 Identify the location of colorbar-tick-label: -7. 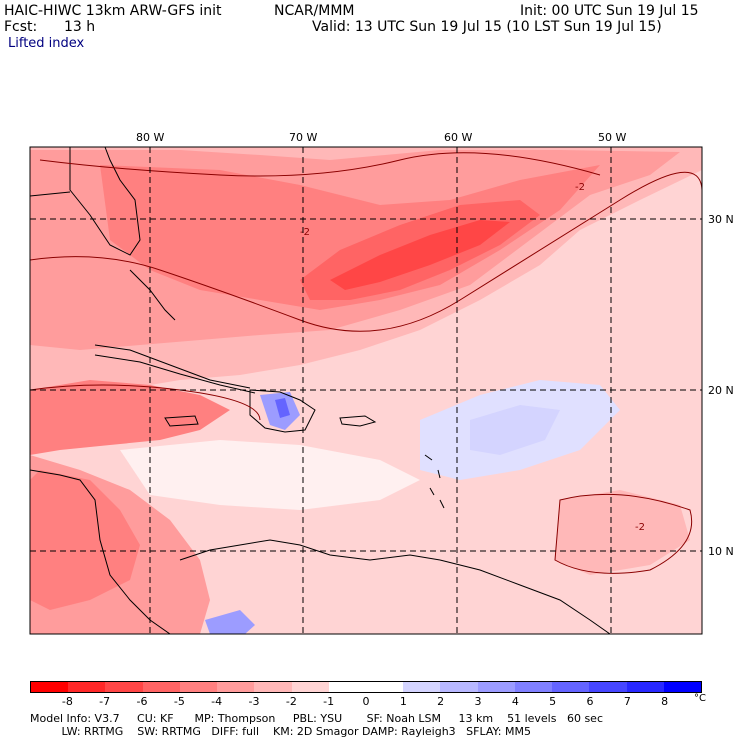
(105, 701).